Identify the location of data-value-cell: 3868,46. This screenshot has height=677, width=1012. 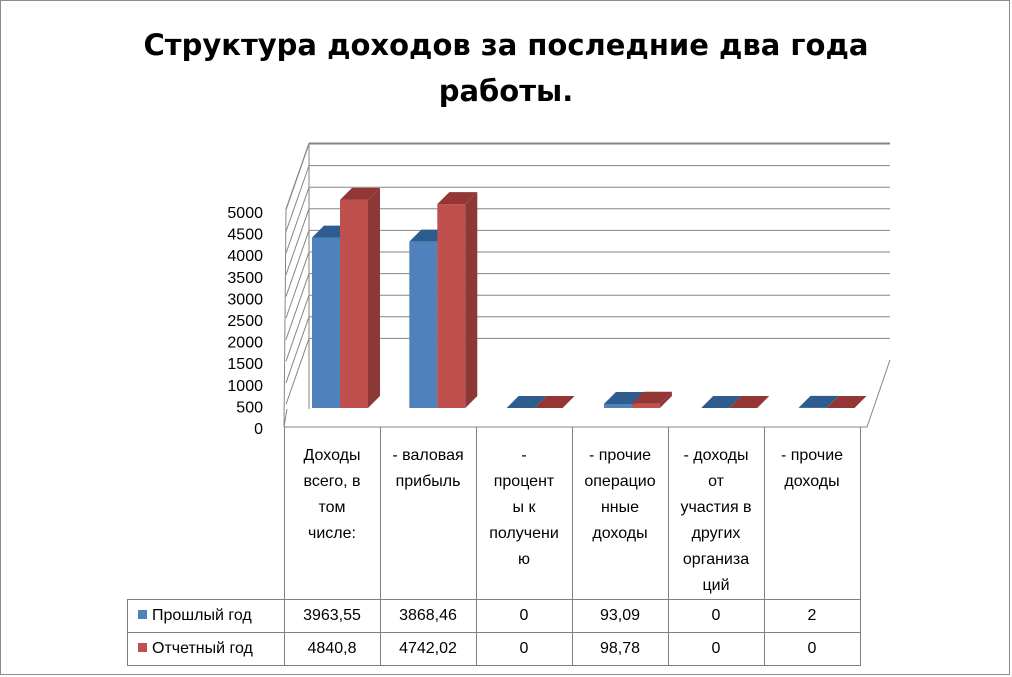
(428, 616).